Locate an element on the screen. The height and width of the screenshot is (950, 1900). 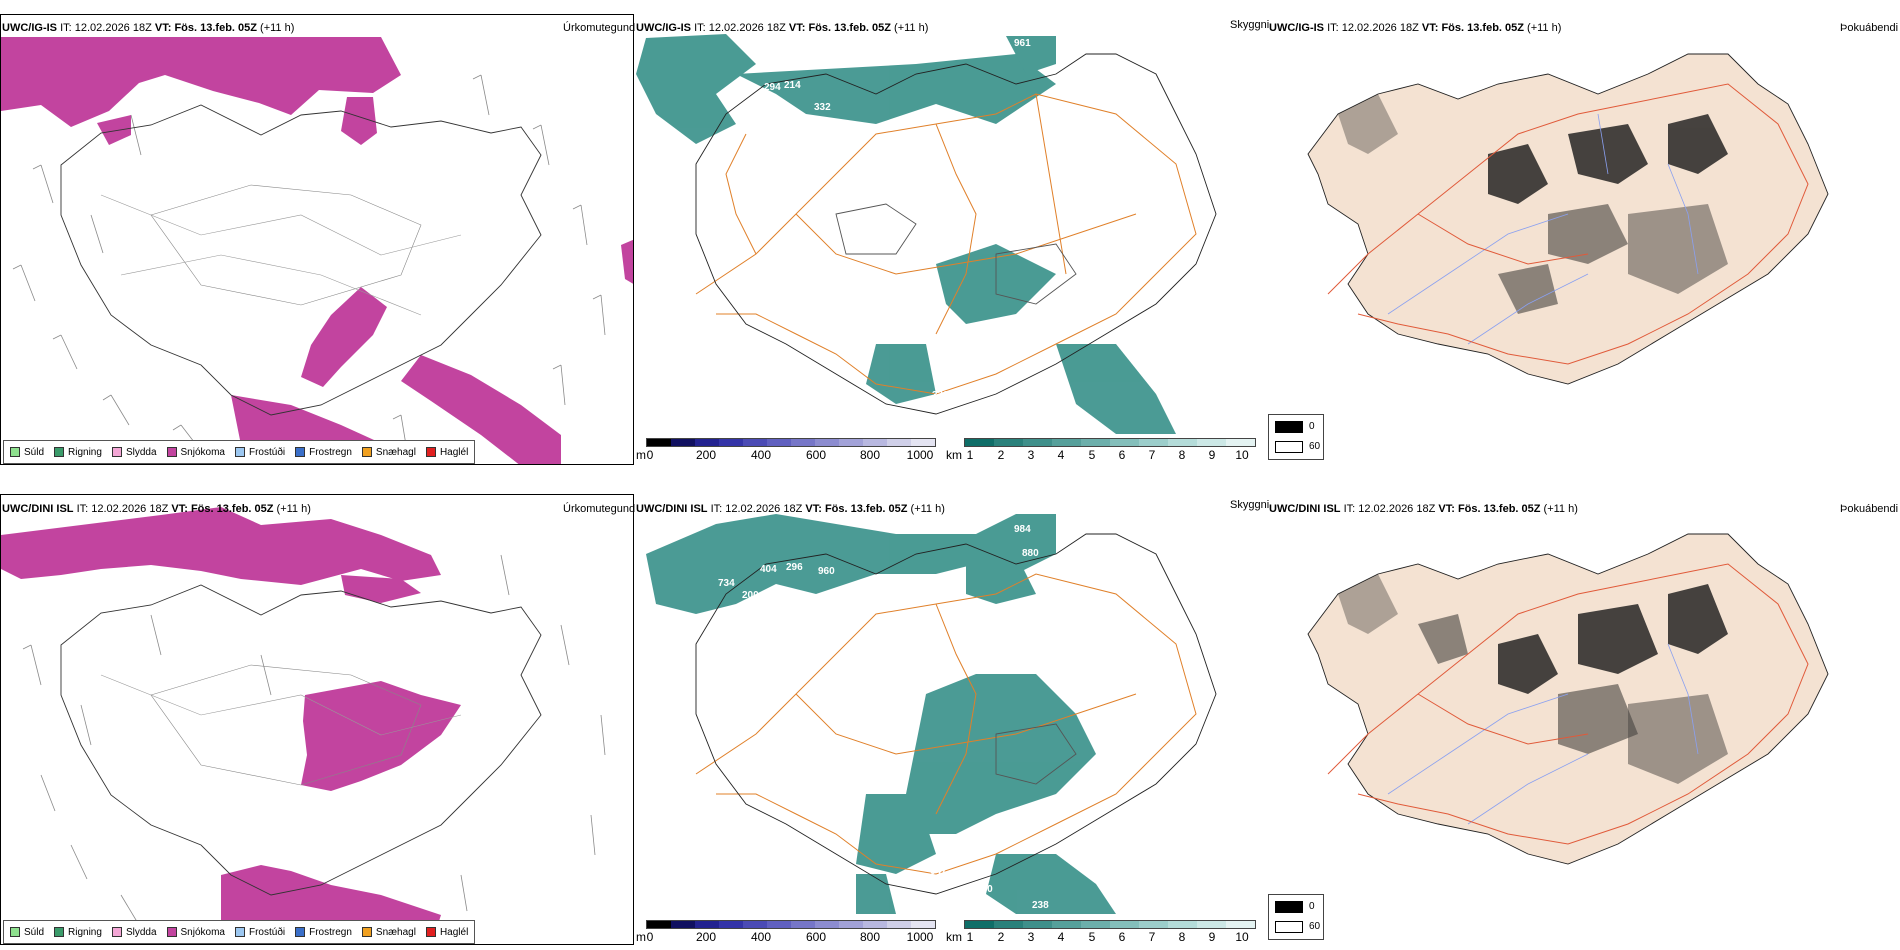
colorbar-tick: 7 is located at coordinates (1152, 455).